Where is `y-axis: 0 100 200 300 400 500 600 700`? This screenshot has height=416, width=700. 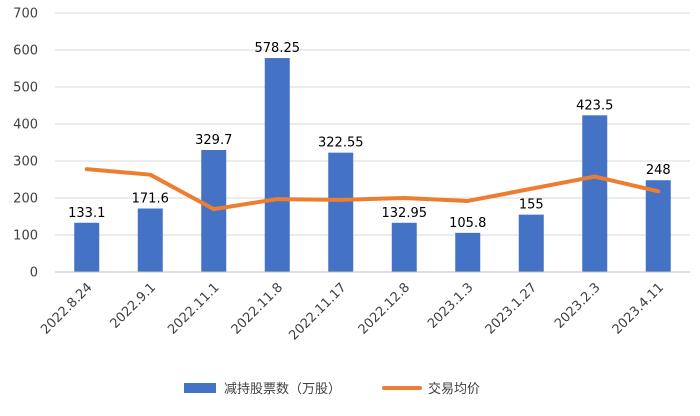
y-axis: 0 100 200 300 400 500 600 700 is located at coordinates (25, 144).